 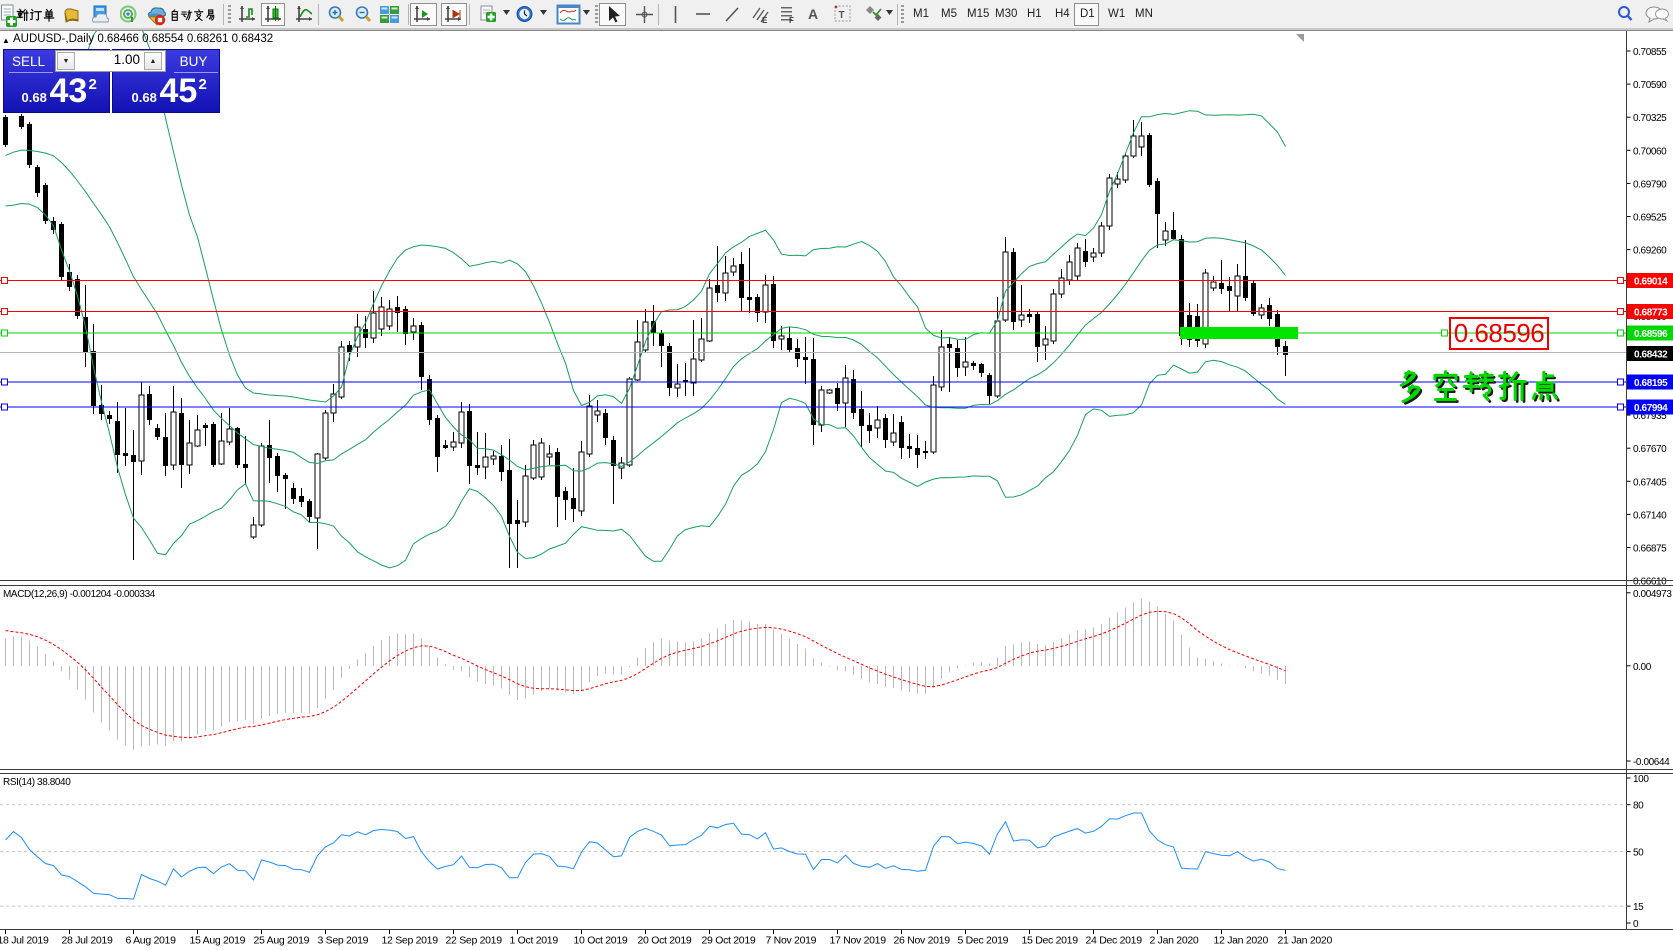 What do you see at coordinates (1050, 941) in the screenshot?
I see `svg-text: 15 Dec 2019` at bounding box center [1050, 941].